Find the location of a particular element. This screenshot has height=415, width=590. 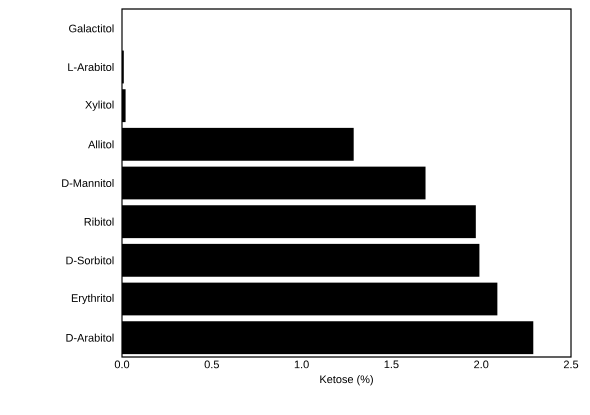

y-tick-label: Xylitol is located at coordinates (99, 105).